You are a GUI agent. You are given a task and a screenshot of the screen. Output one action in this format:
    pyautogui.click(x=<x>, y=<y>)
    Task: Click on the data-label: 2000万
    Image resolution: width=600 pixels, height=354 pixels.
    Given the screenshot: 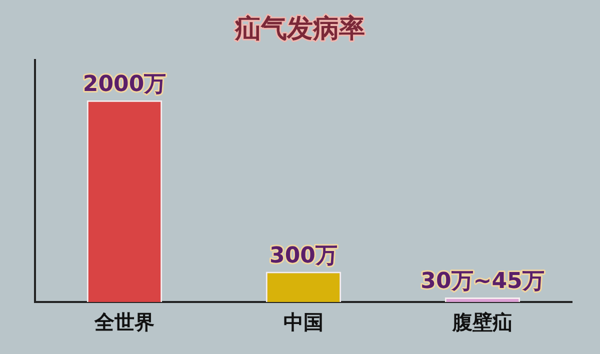 What is the action you would take?
    pyautogui.click(x=124, y=85)
    